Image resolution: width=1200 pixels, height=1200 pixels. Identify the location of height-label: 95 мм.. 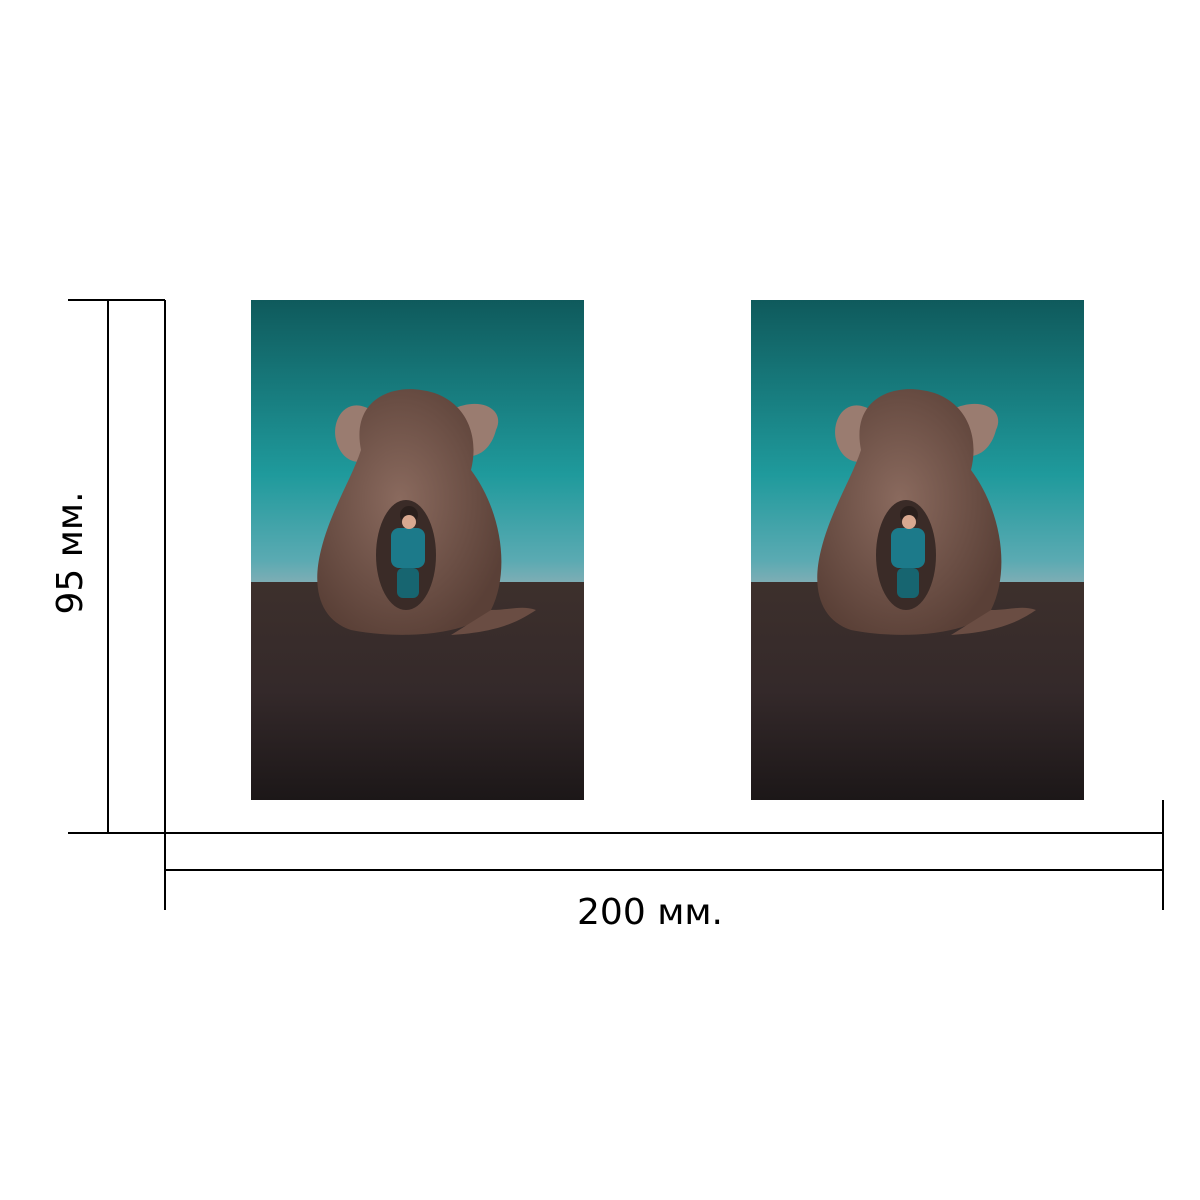
(70, 552).